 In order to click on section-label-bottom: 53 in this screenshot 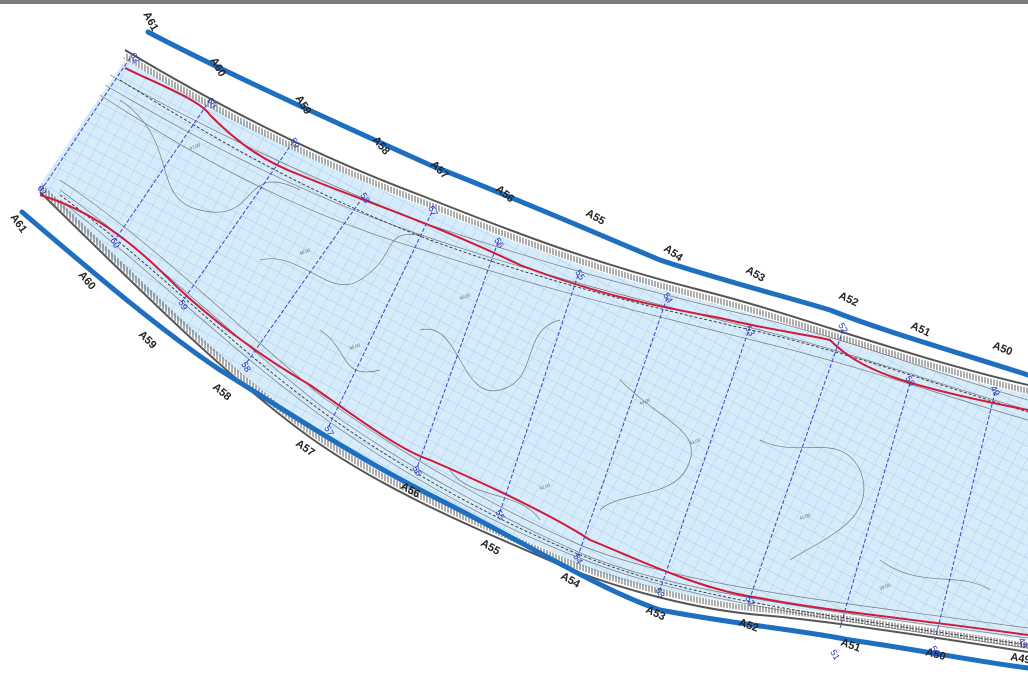, I will do `click(660, 593)`.